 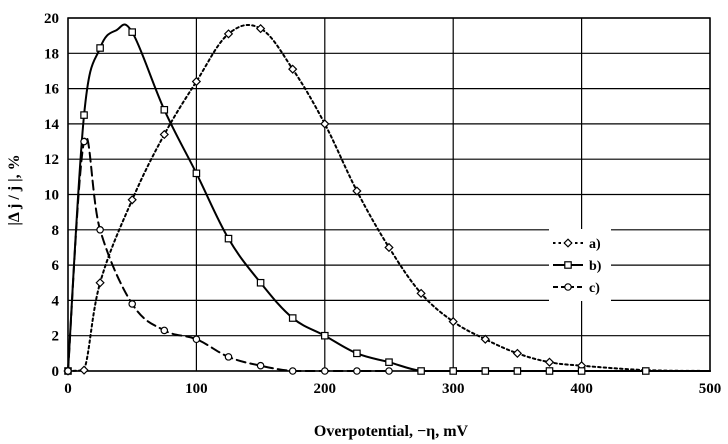 I want to click on x-tick-label: 100, so click(x=196, y=389).